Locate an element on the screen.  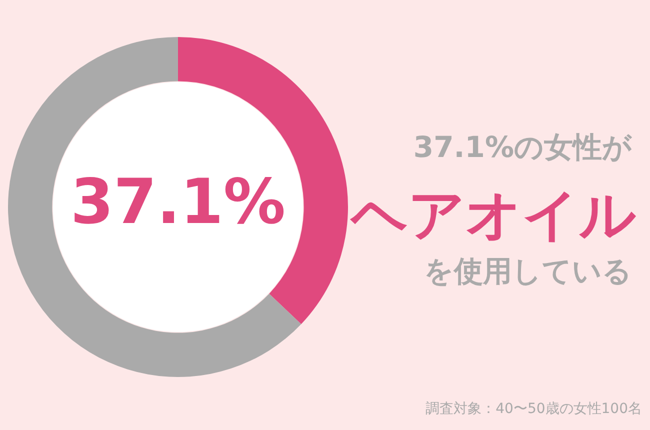
text: ヘアオイル is located at coordinates (493, 216).